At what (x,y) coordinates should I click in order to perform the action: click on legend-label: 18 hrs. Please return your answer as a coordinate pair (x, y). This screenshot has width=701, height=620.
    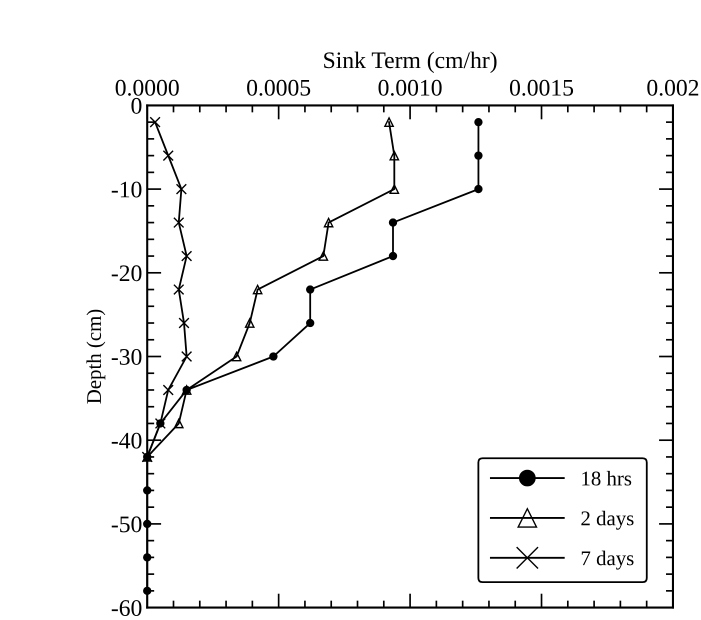
    Looking at the image, I should click on (607, 478).